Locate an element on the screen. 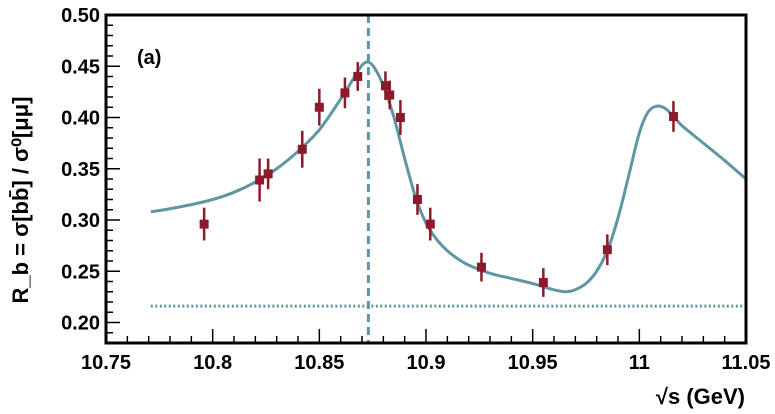 The height and width of the screenshot is (414, 775). x-tick-label: 10.85 is located at coordinates (319, 363).